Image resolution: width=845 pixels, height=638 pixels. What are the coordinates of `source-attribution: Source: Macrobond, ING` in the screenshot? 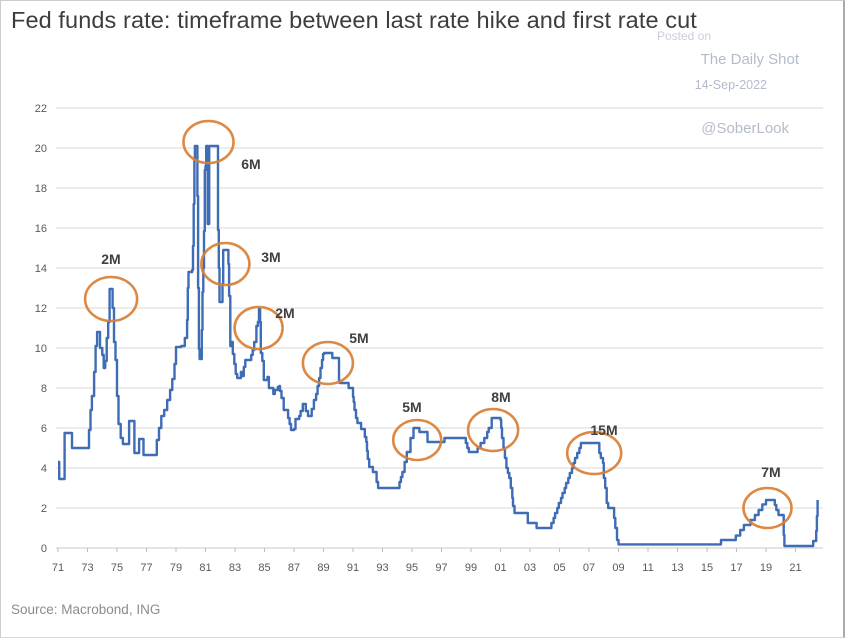 It's located at (86, 609).